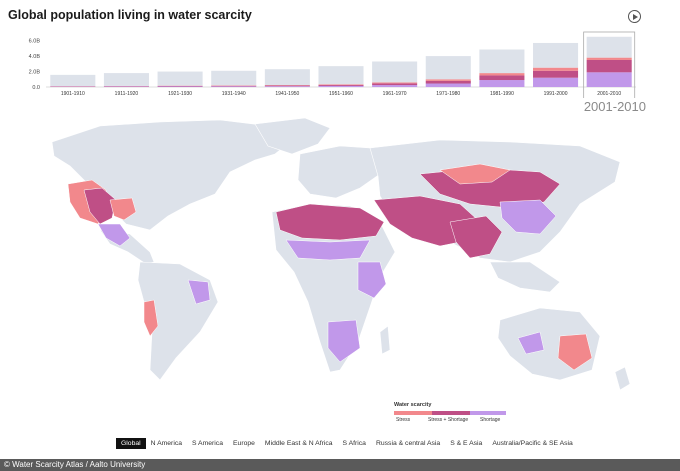 The height and width of the screenshot is (471, 680). I want to click on bar-stress-shortage-1961-1970, so click(395, 84).